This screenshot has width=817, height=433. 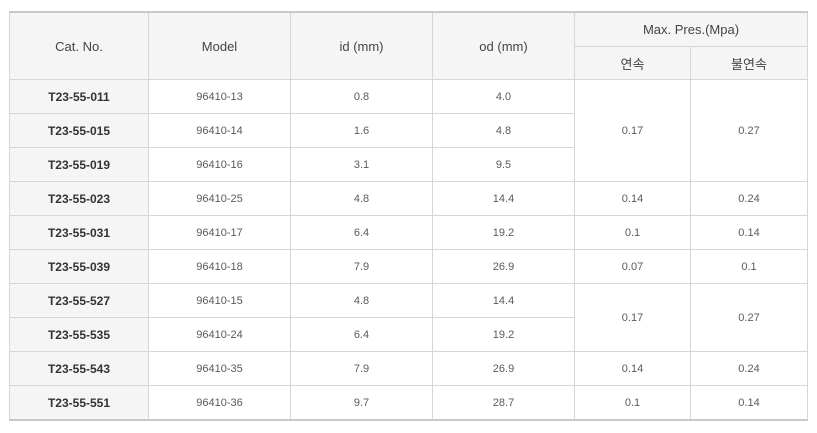 What do you see at coordinates (632, 63) in the screenshot?
I see `header-continuous: 연속` at bounding box center [632, 63].